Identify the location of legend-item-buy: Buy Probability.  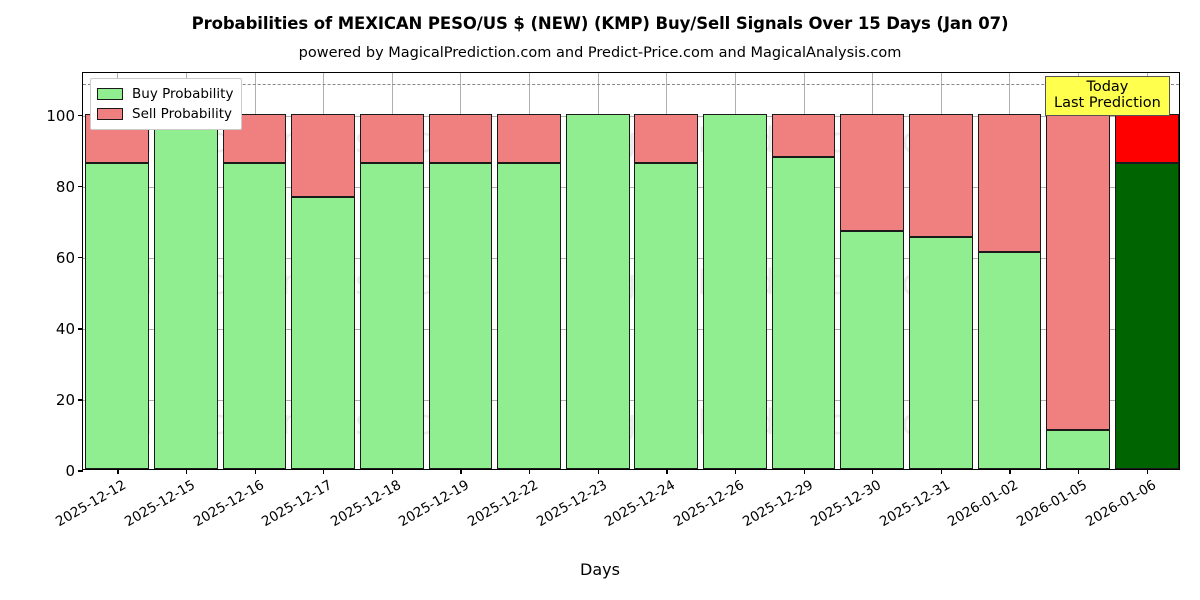
(165, 94).